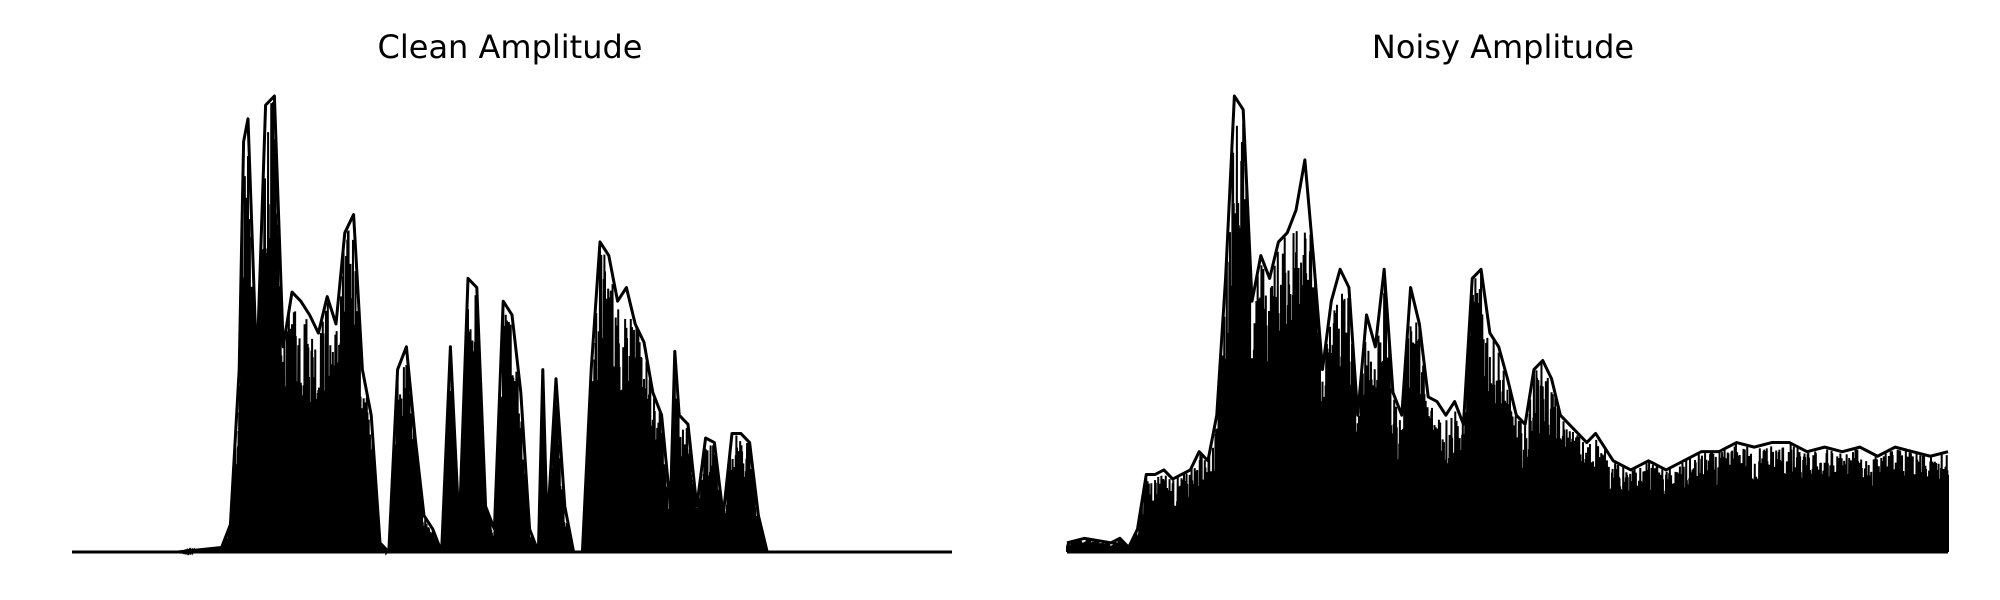 This screenshot has height=600, width=2000. Describe the element at coordinates (1503, 47) in the screenshot. I see `chart-title: Noisy Amplitude` at that location.